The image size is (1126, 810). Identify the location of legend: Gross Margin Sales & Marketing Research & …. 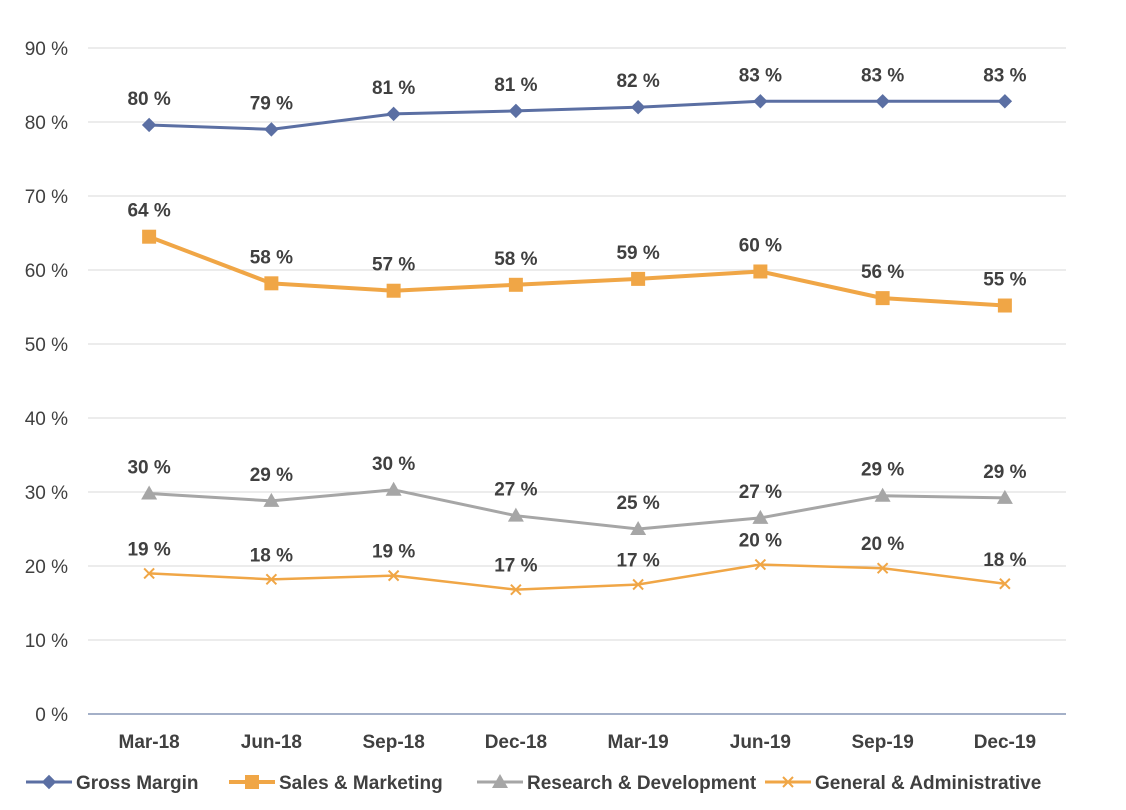
(533, 783).